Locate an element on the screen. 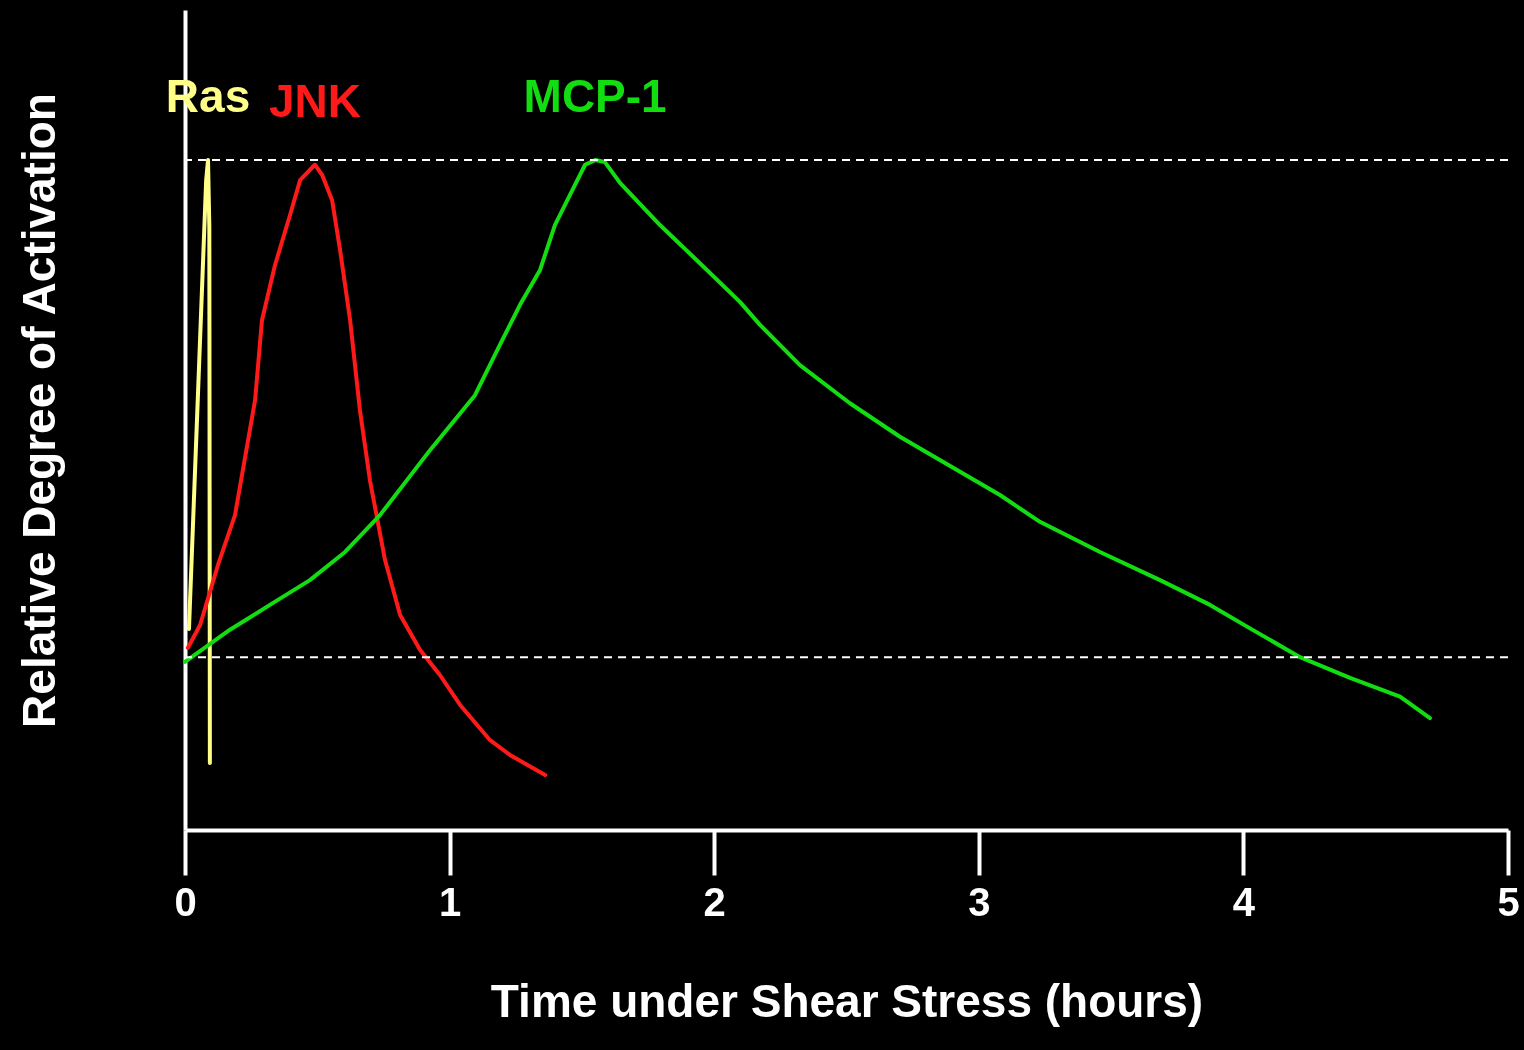  x-tick-label: 5 is located at coordinates (1508, 901).